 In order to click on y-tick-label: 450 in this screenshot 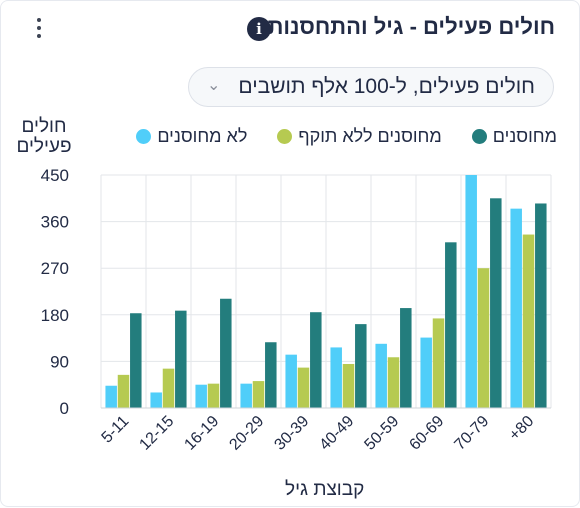, I will do `click(55, 175)`.